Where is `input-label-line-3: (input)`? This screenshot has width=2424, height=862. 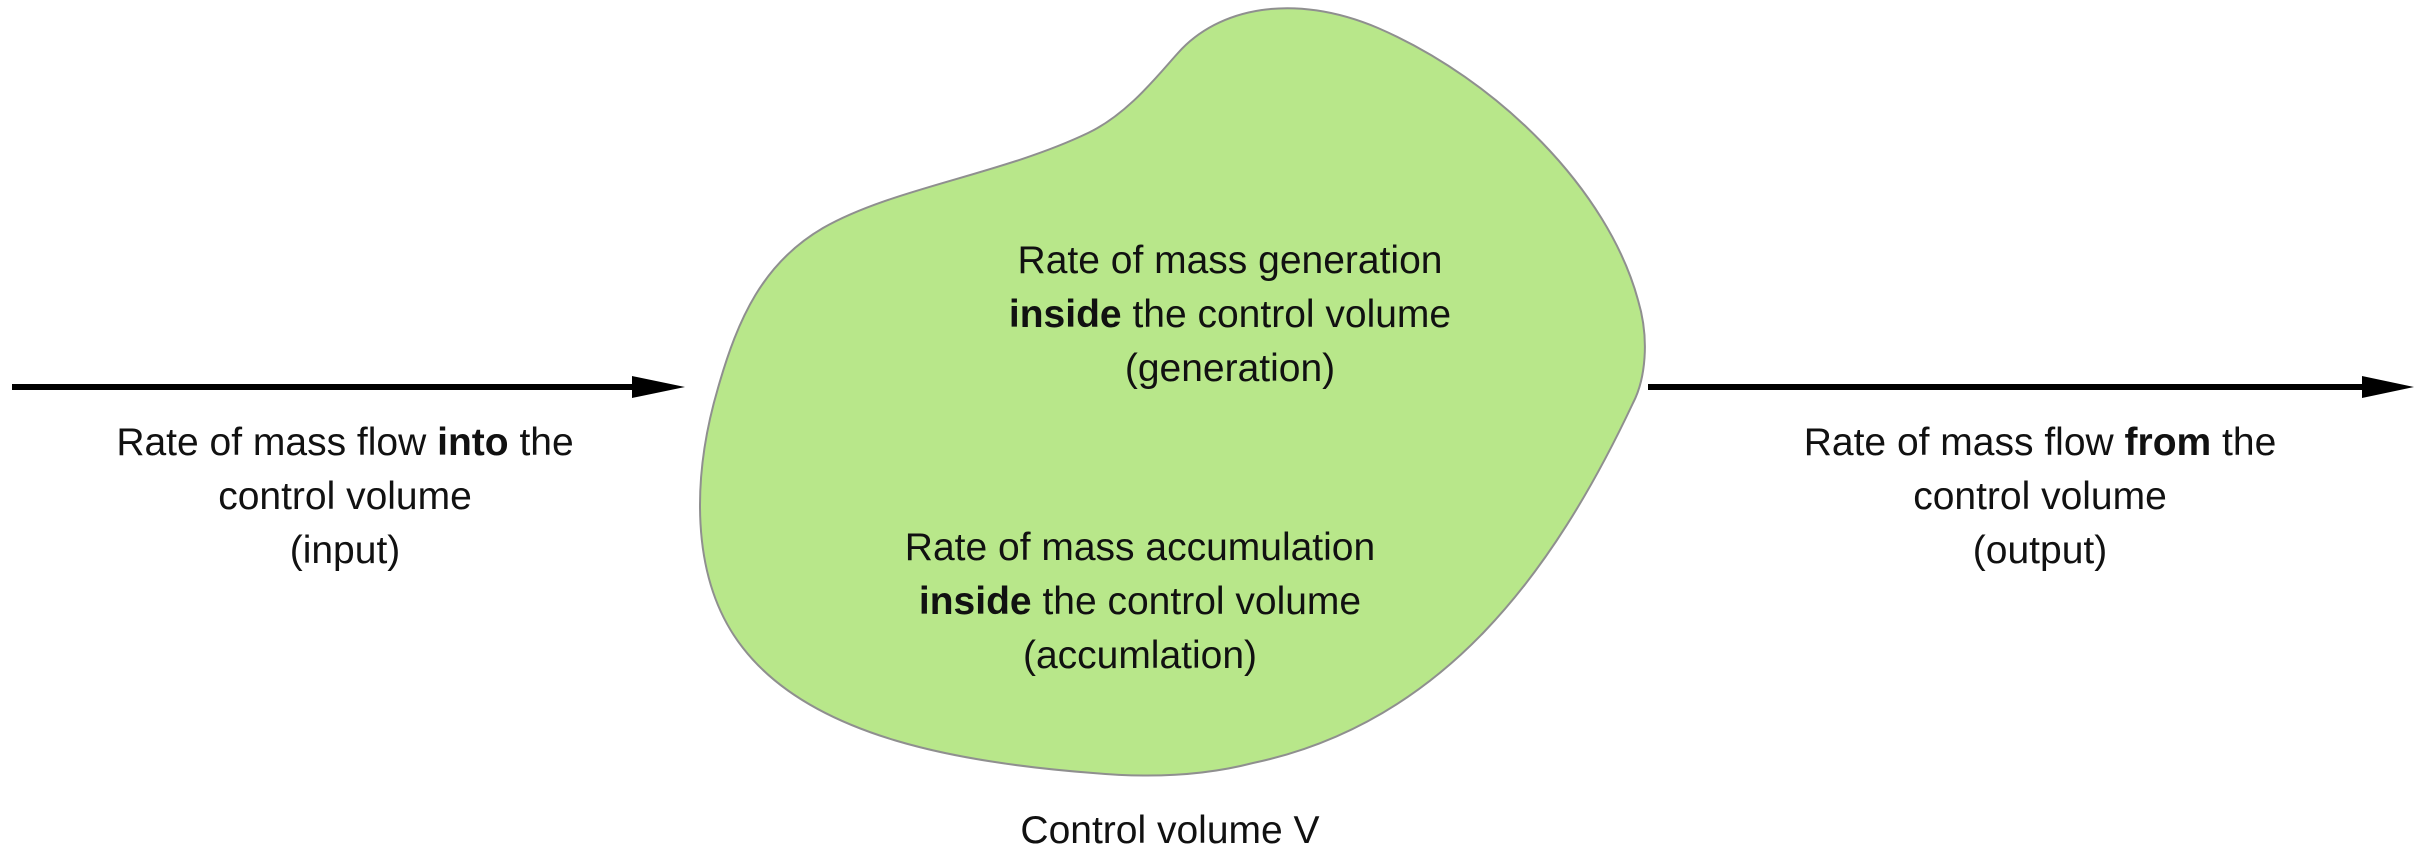 input-label-line-3: (input) is located at coordinates (345, 550).